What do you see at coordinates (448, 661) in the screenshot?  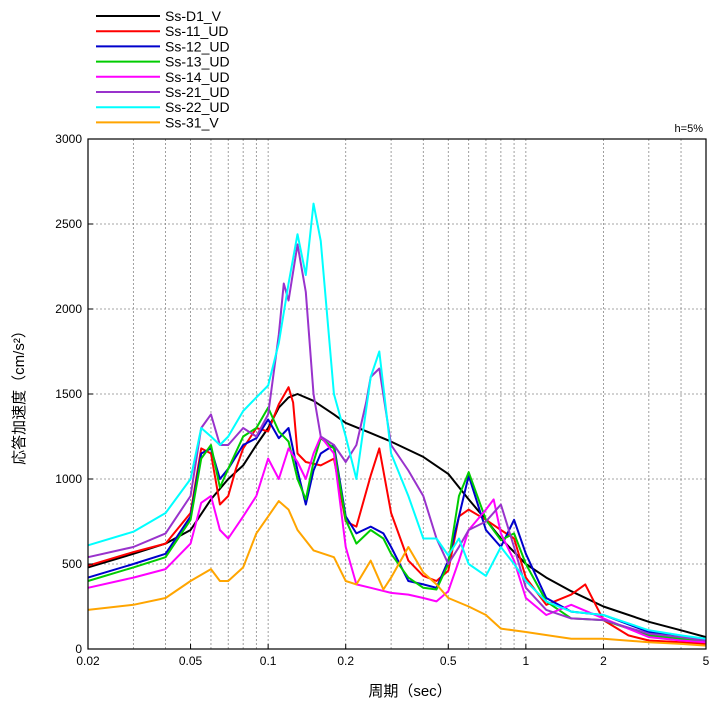 I see `x-tick-label: 0.5` at bounding box center [448, 661].